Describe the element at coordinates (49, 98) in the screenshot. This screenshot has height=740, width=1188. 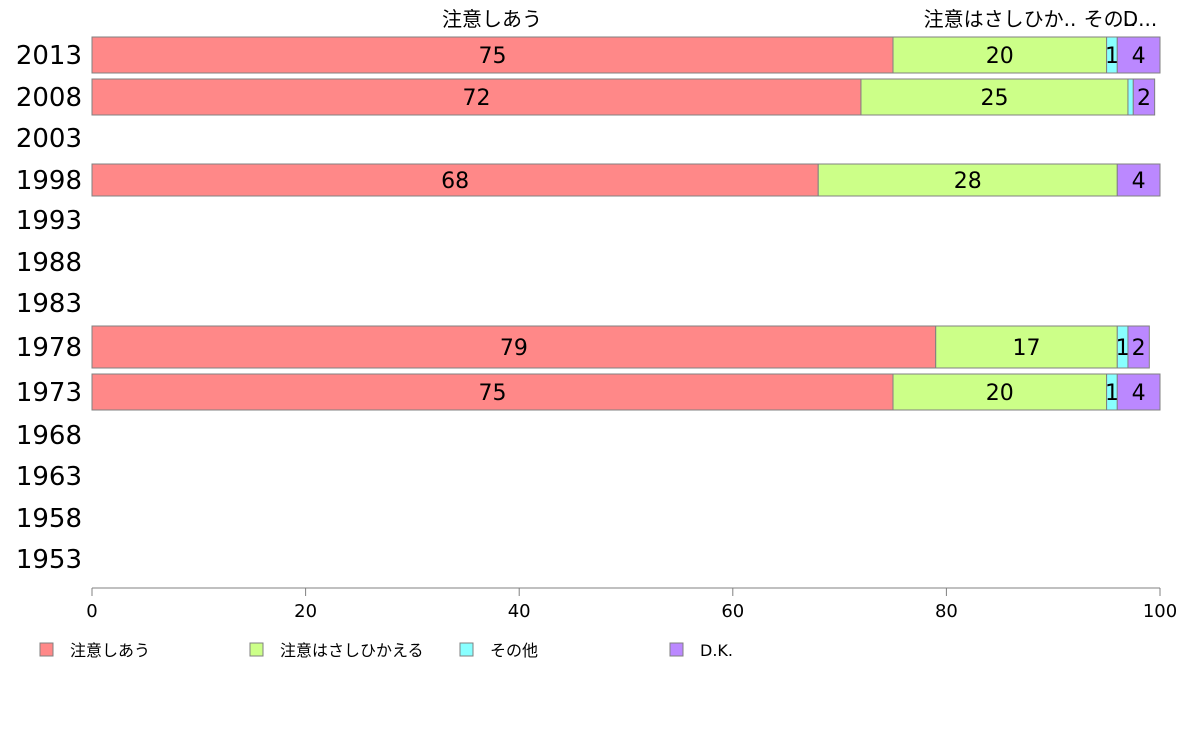
I see `category-label: 2008` at that location.